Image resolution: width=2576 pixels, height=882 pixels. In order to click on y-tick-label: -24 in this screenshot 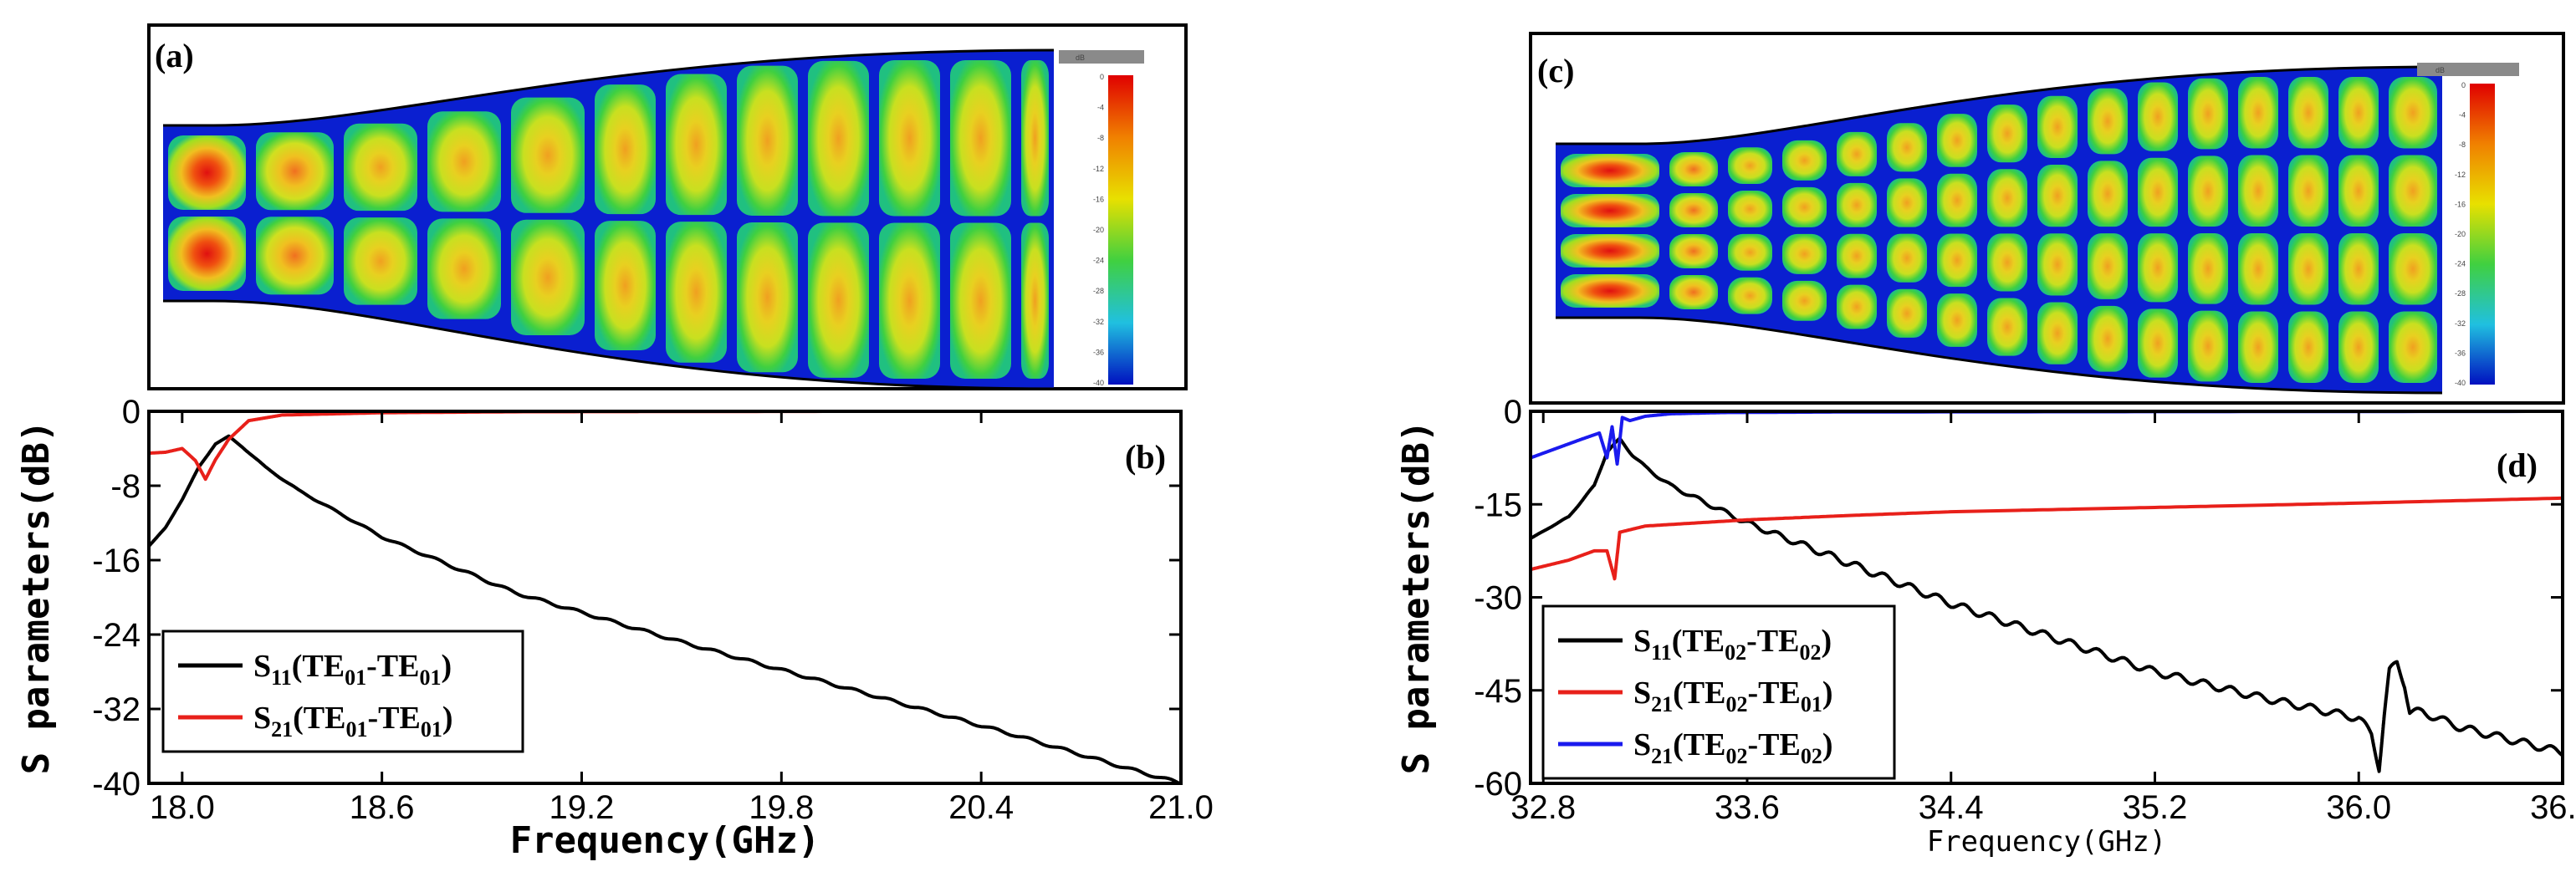, I will do `click(116, 635)`.